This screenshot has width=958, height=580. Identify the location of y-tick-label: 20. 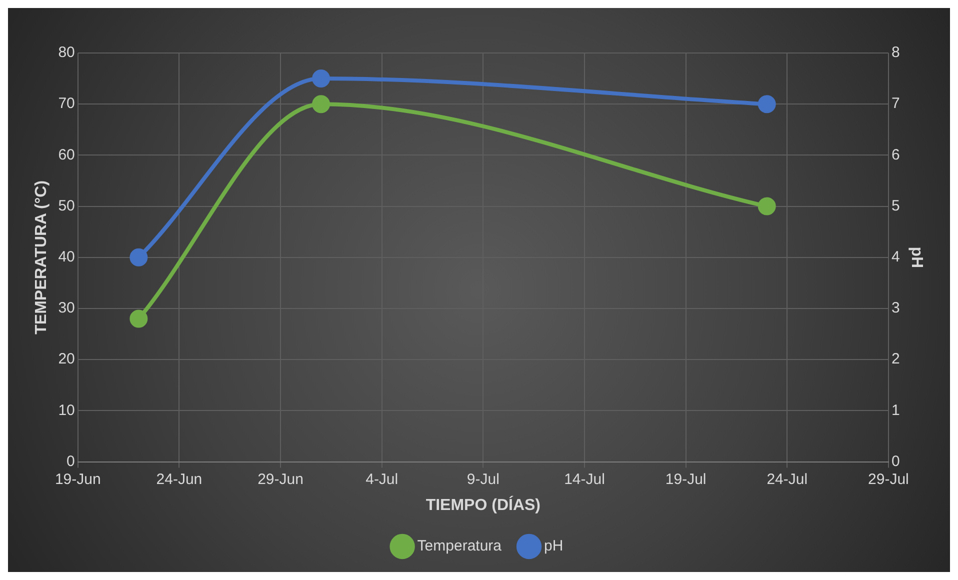
(66, 359).